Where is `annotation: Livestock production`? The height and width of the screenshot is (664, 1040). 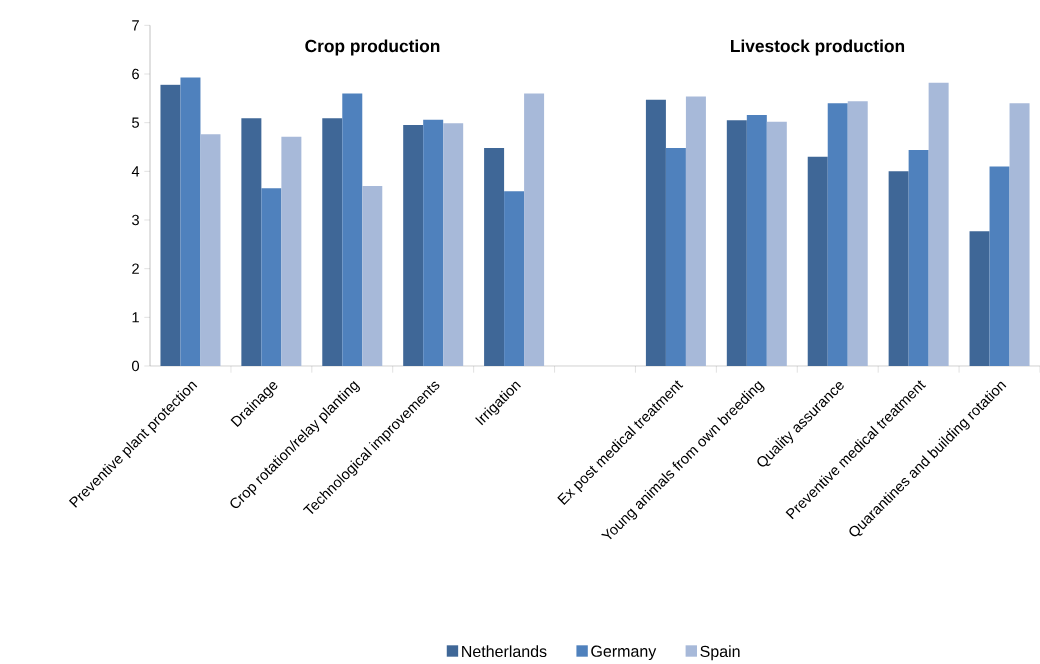
annotation: Livestock production is located at coordinates (818, 47).